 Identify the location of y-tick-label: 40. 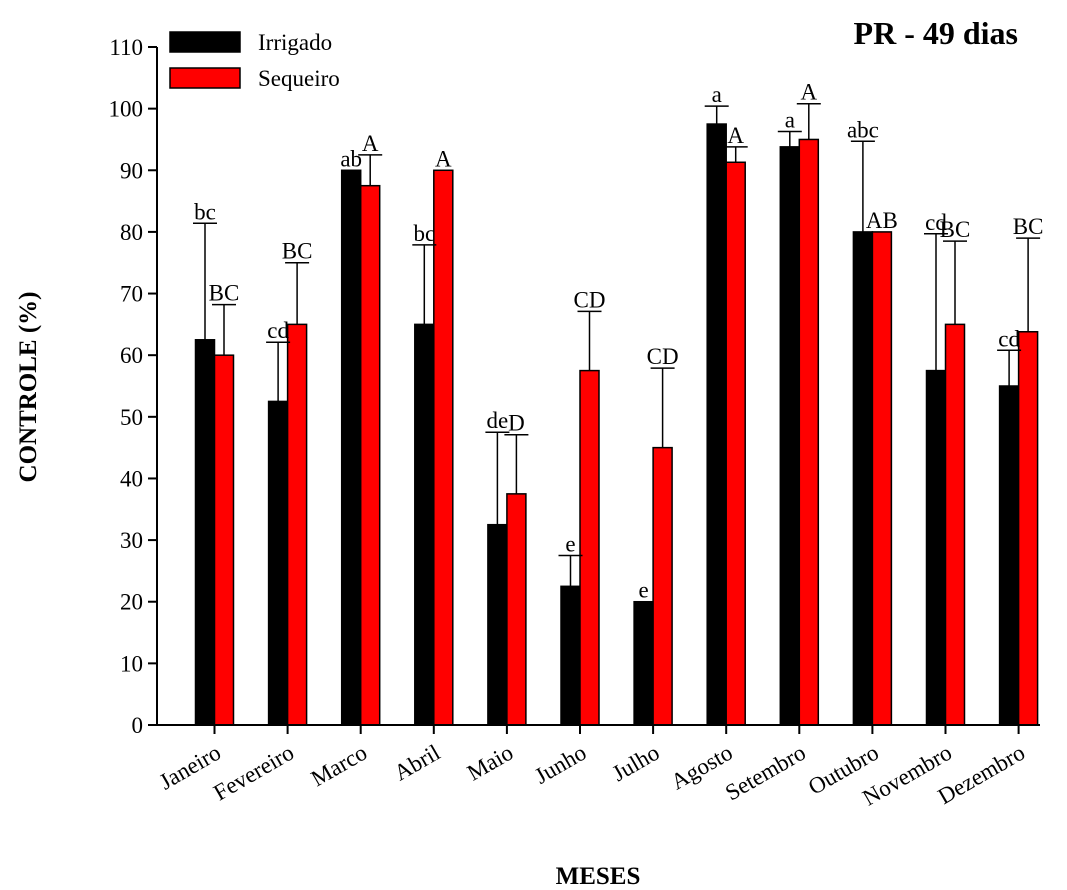
(131, 478).